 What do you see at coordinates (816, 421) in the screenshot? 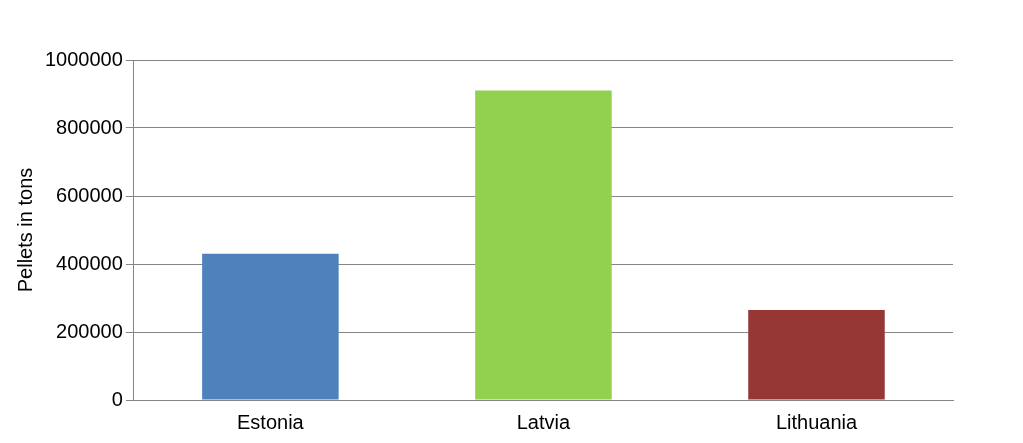
I see `x-tick-label: Lithuania` at bounding box center [816, 421].